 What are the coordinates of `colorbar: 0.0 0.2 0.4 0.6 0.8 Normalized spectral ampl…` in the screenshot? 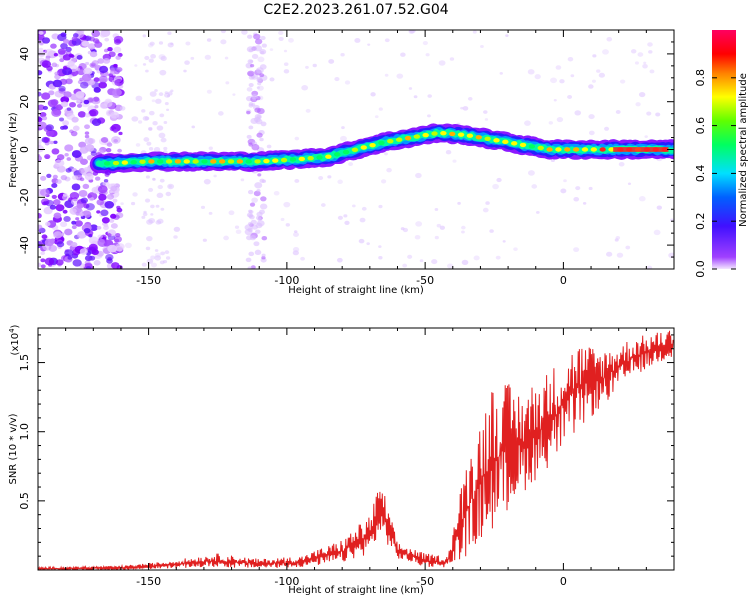 It's located at (721, 154).